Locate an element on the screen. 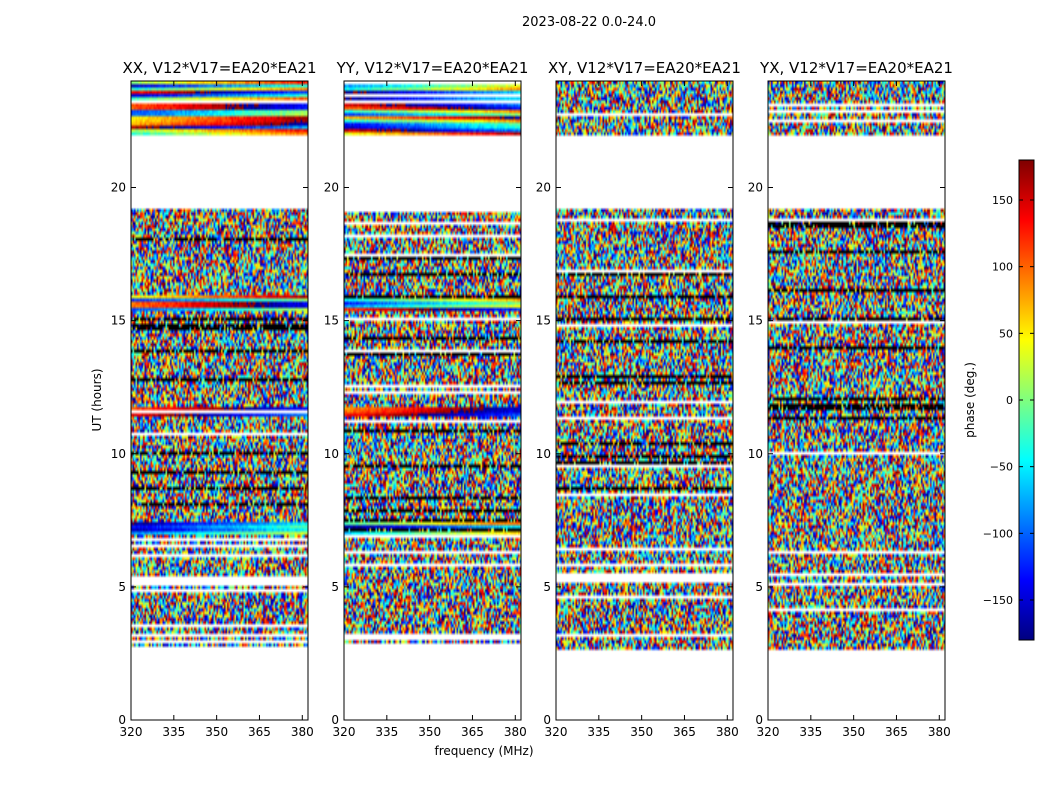 Image resolution: width=1050 pixels, height=800 pixels. phase-heatmap-yx is located at coordinates (856, 400).